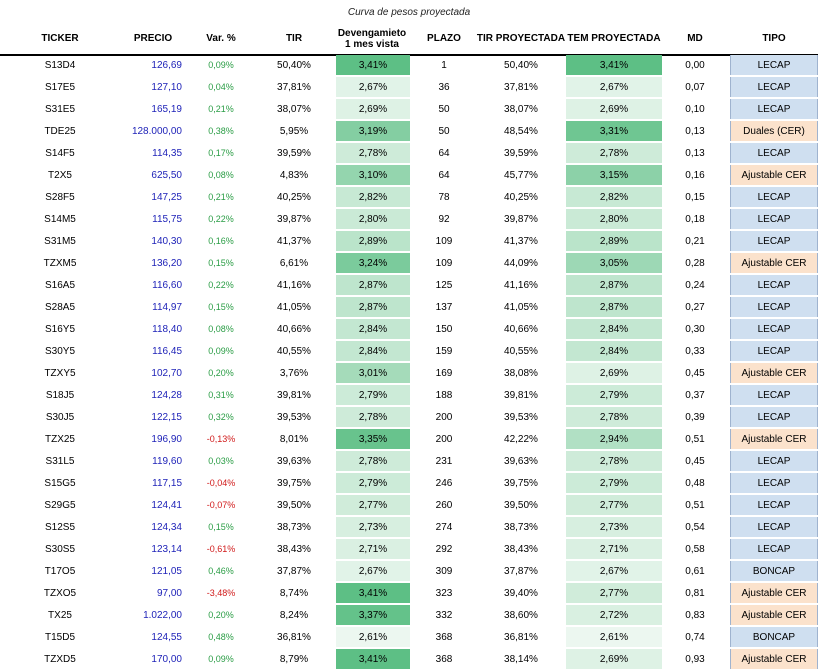 The width and height of the screenshot is (818, 671). What do you see at coordinates (156, 131) in the screenshot?
I see `cell-precio: 128.000,00` at bounding box center [156, 131].